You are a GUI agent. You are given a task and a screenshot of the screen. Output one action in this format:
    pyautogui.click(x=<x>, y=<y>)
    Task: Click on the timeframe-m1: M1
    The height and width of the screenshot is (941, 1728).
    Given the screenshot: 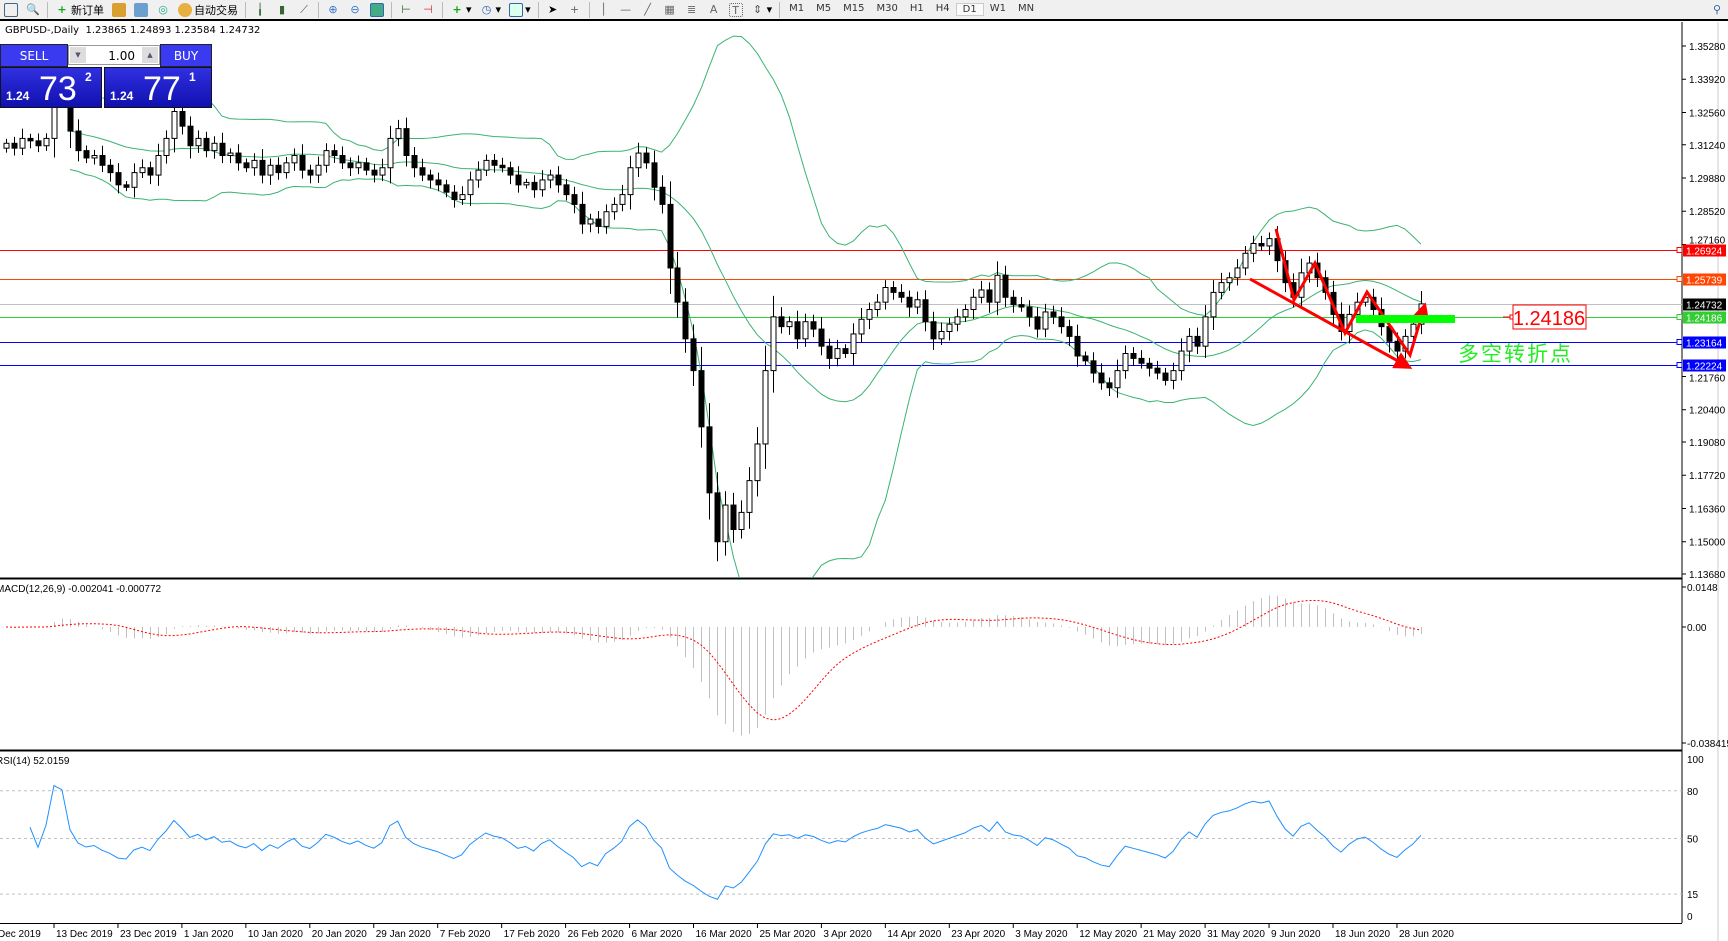 What is the action you would take?
    pyautogui.click(x=797, y=8)
    